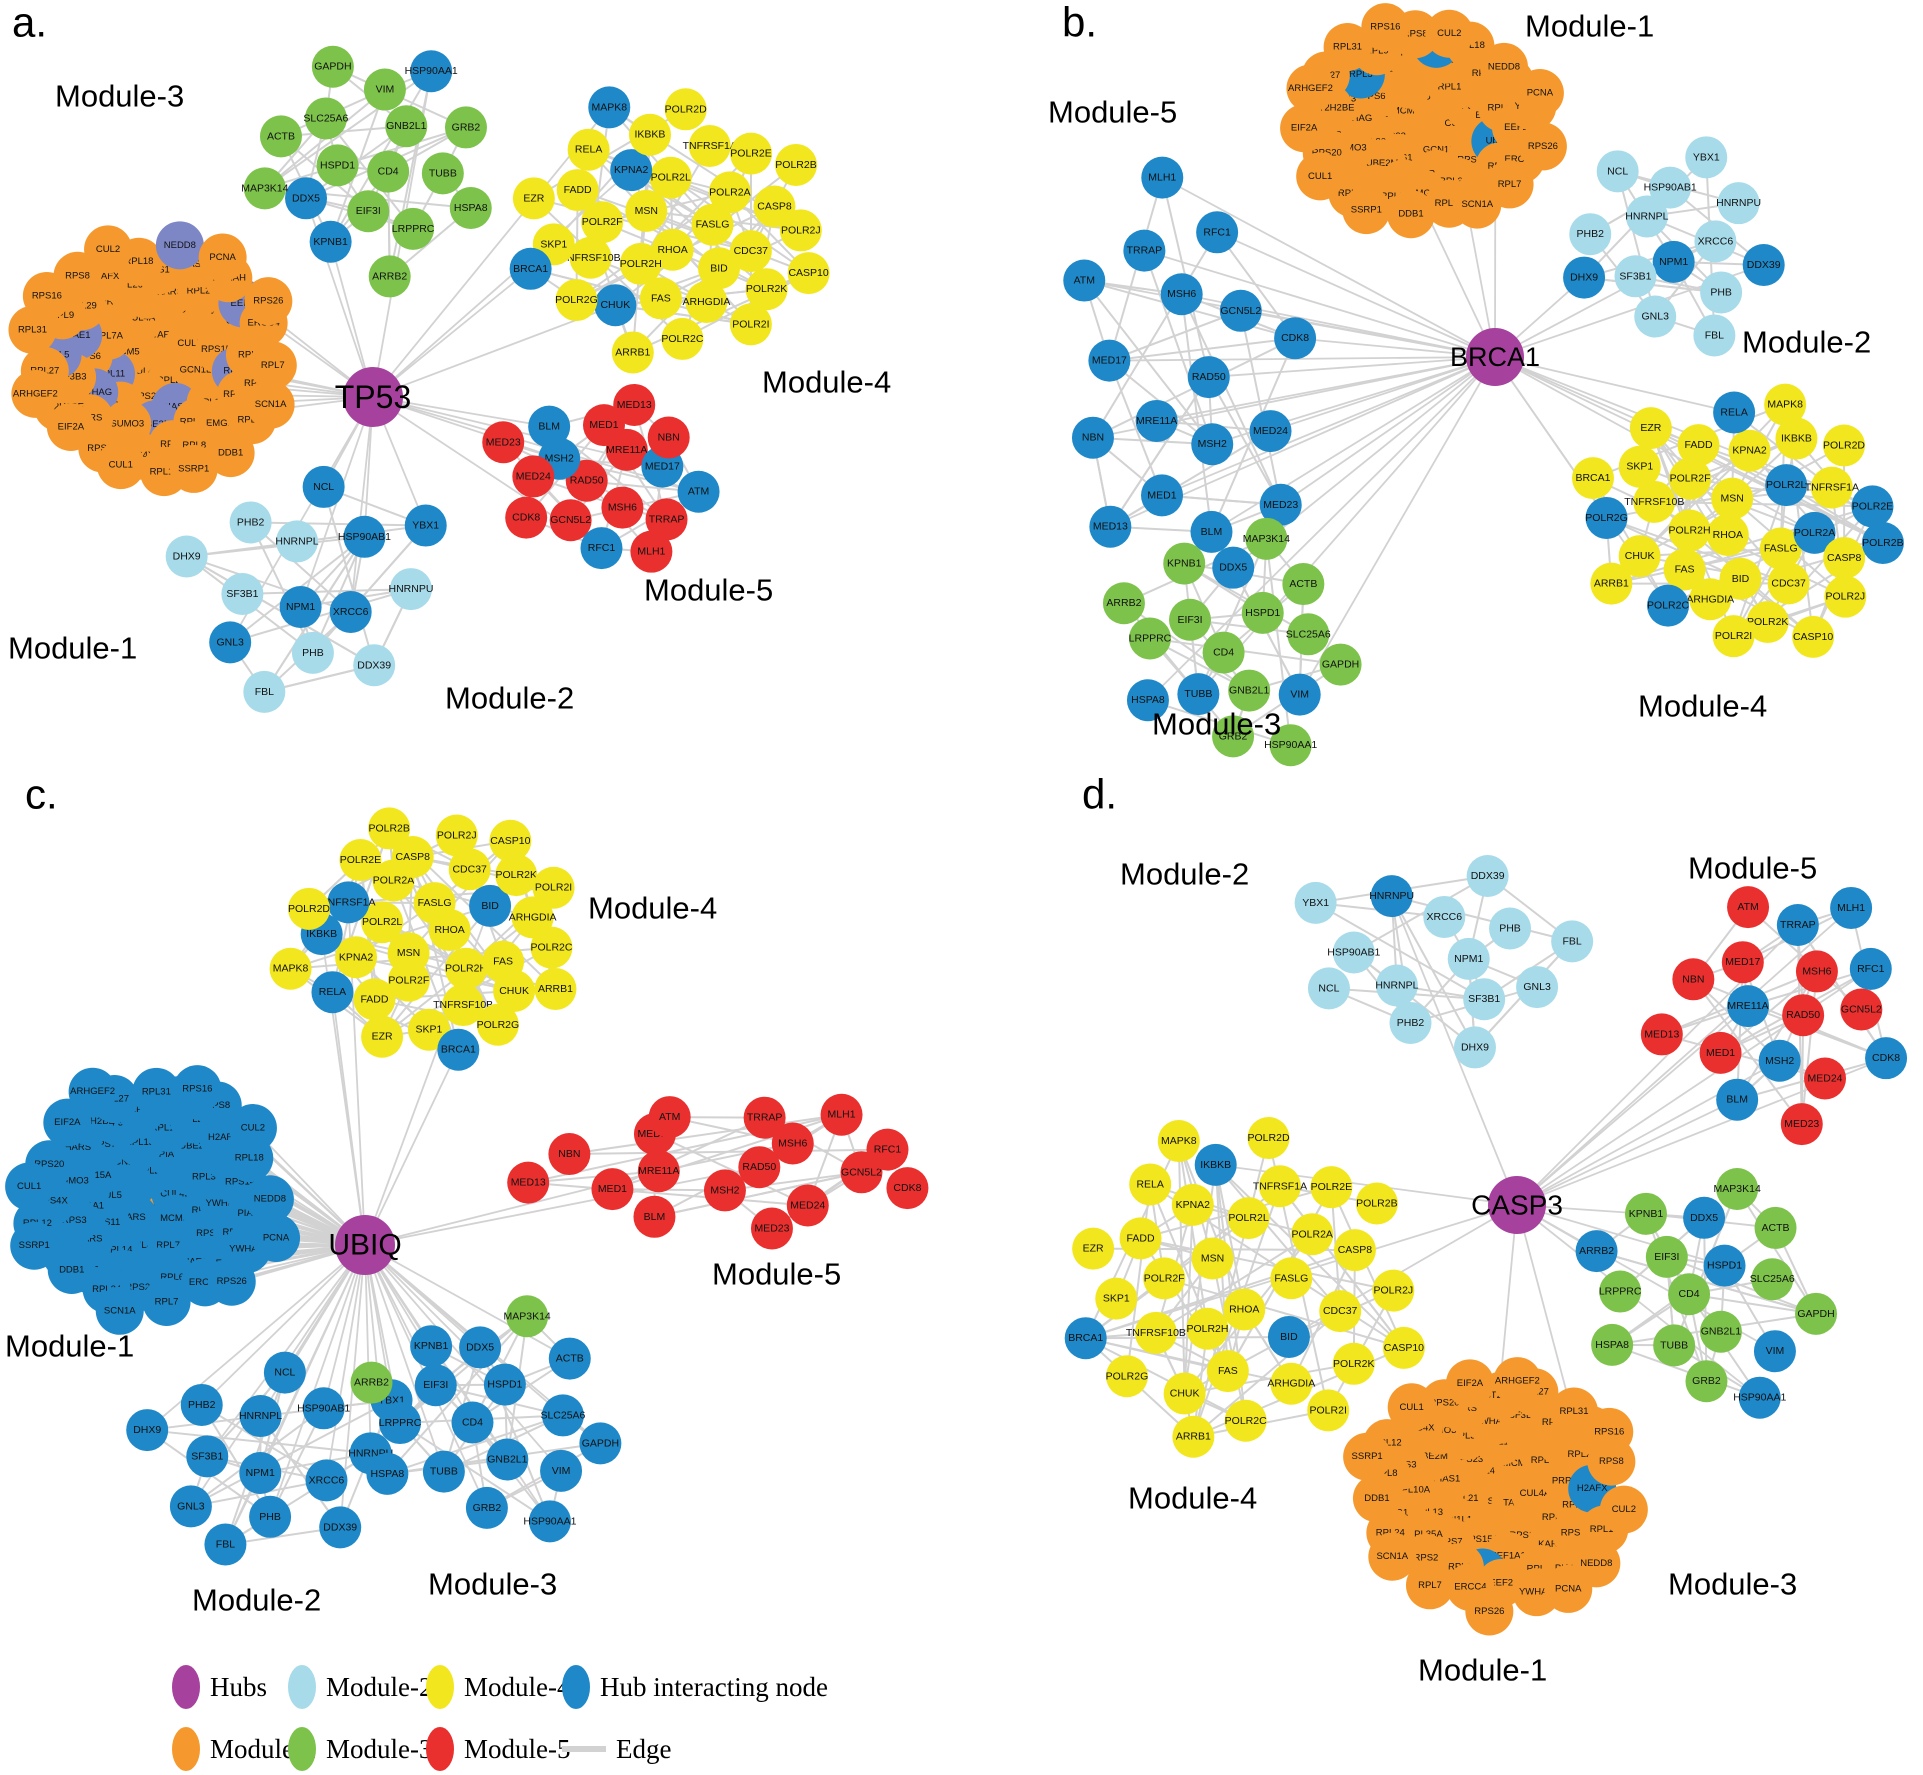  What do you see at coordinates (1749, 450) in the screenshot?
I see `node-KPNA2: KPNA2` at bounding box center [1749, 450].